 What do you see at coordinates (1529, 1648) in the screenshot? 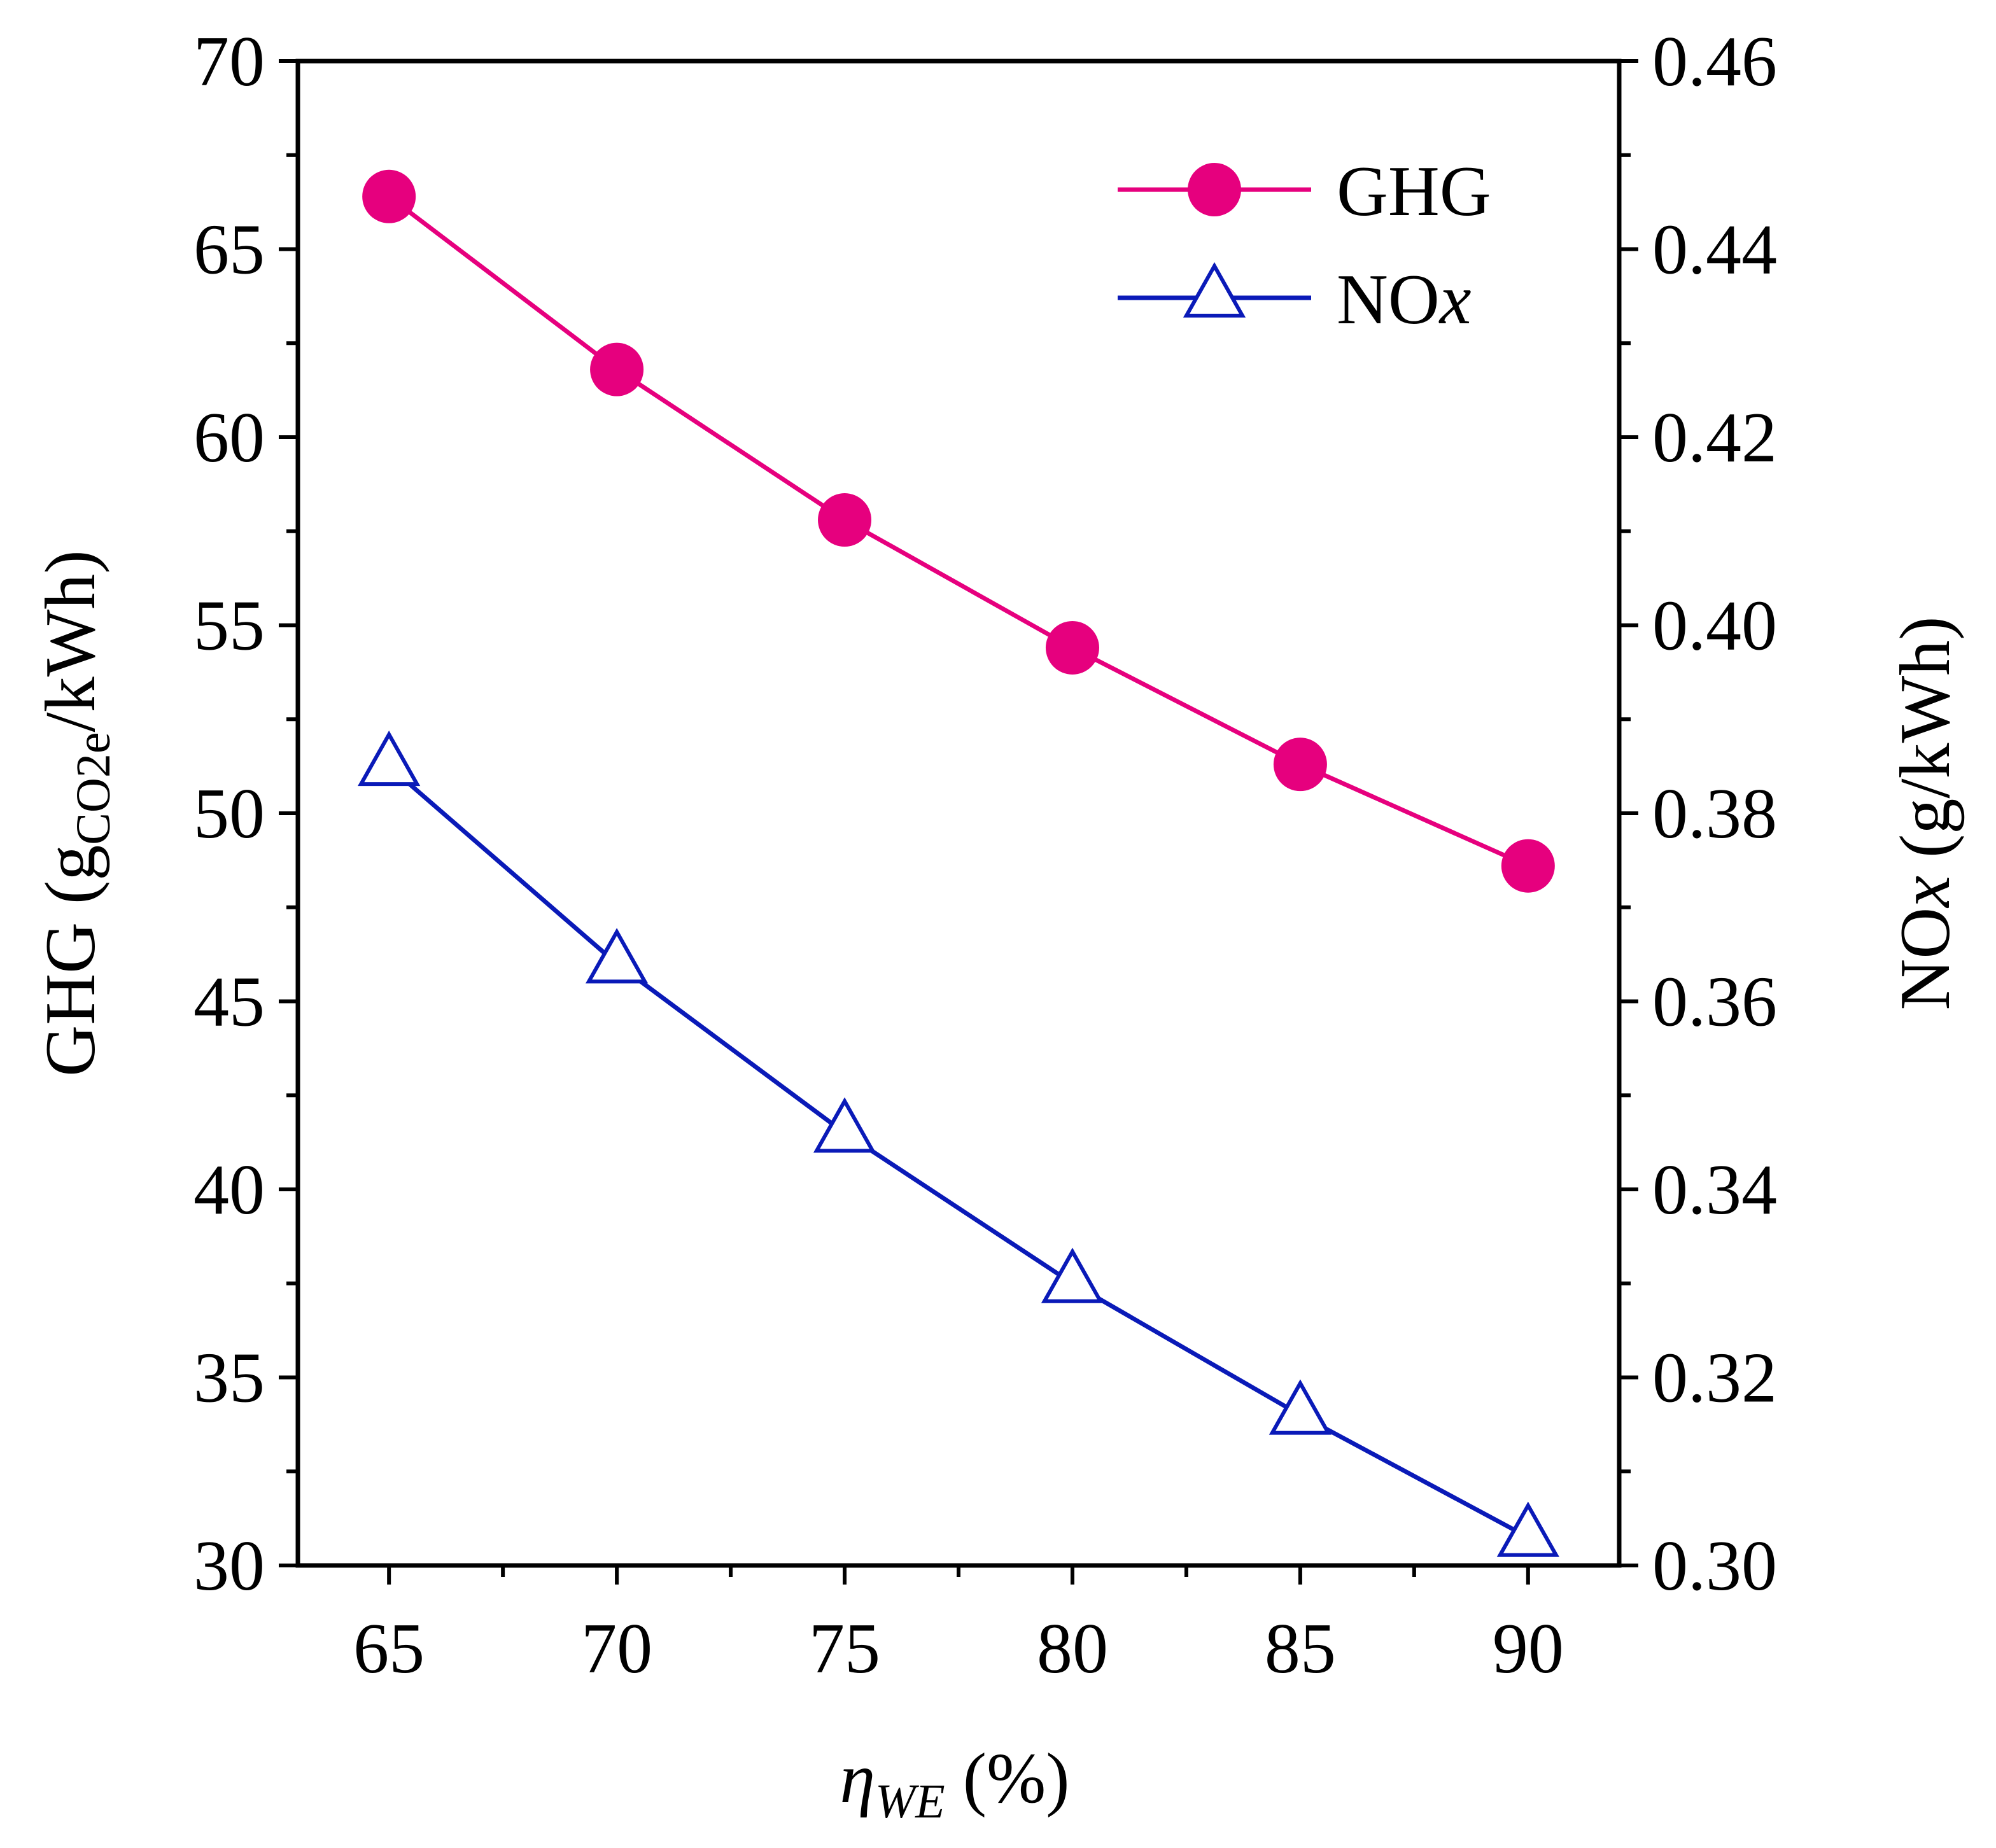
I see `x-tick-label: 90` at bounding box center [1529, 1648].